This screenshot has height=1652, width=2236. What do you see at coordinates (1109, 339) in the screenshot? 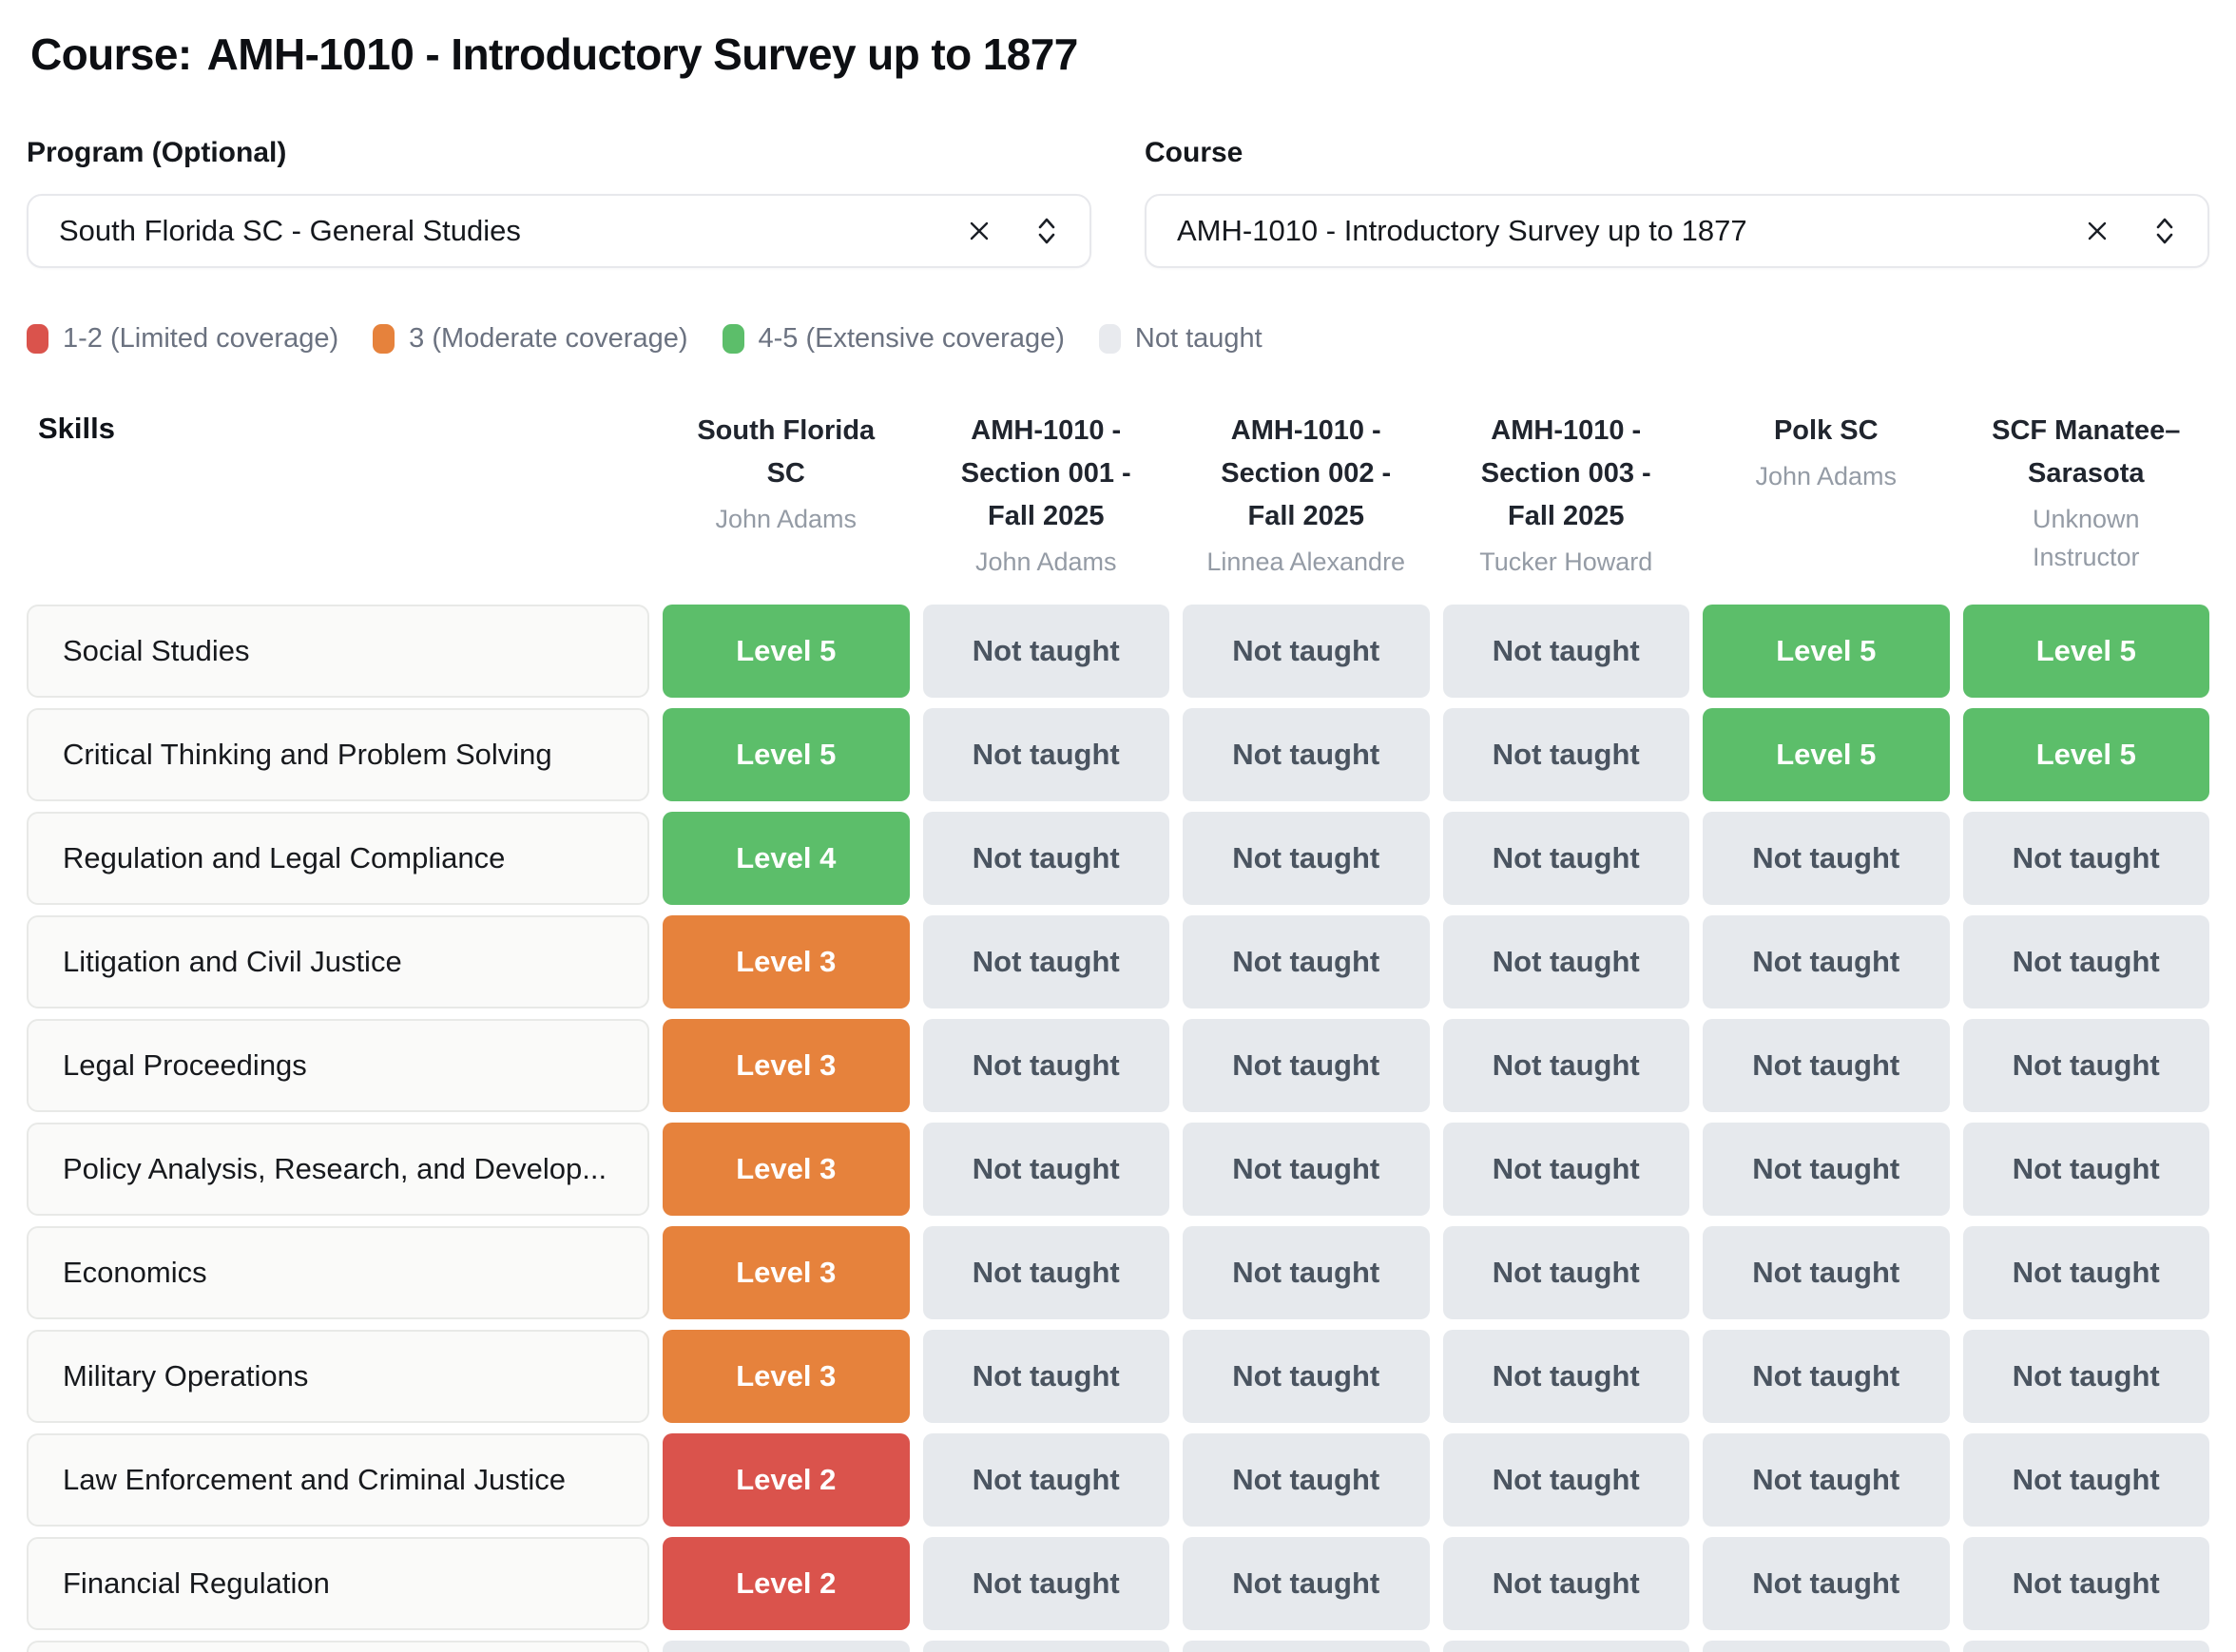
I see `legend-swatch-none` at bounding box center [1109, 339].